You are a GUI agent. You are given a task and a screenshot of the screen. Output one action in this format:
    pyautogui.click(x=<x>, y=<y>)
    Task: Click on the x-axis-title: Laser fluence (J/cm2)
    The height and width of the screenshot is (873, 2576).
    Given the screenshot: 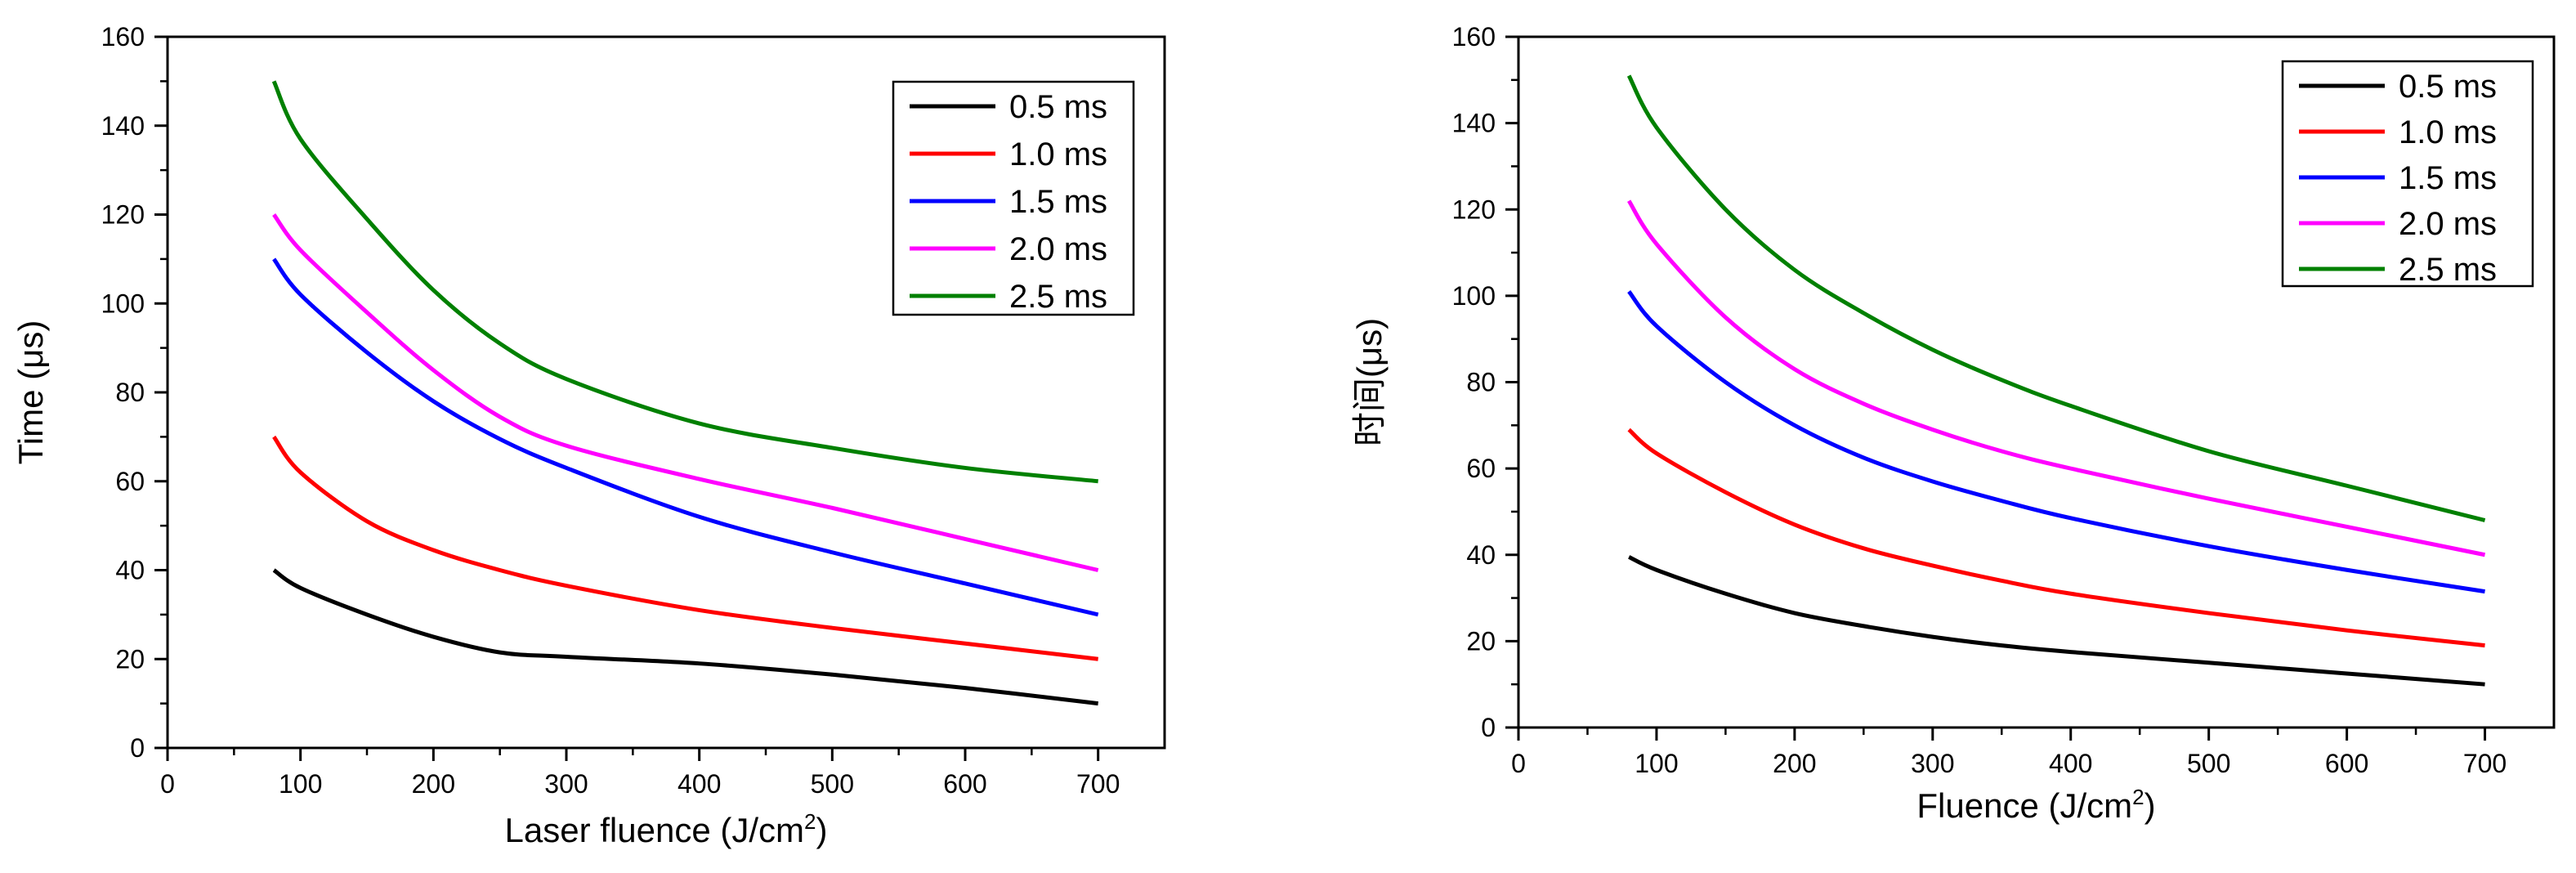 What is the action you would take?
    pyautogui.click(x=666, y=829)
    